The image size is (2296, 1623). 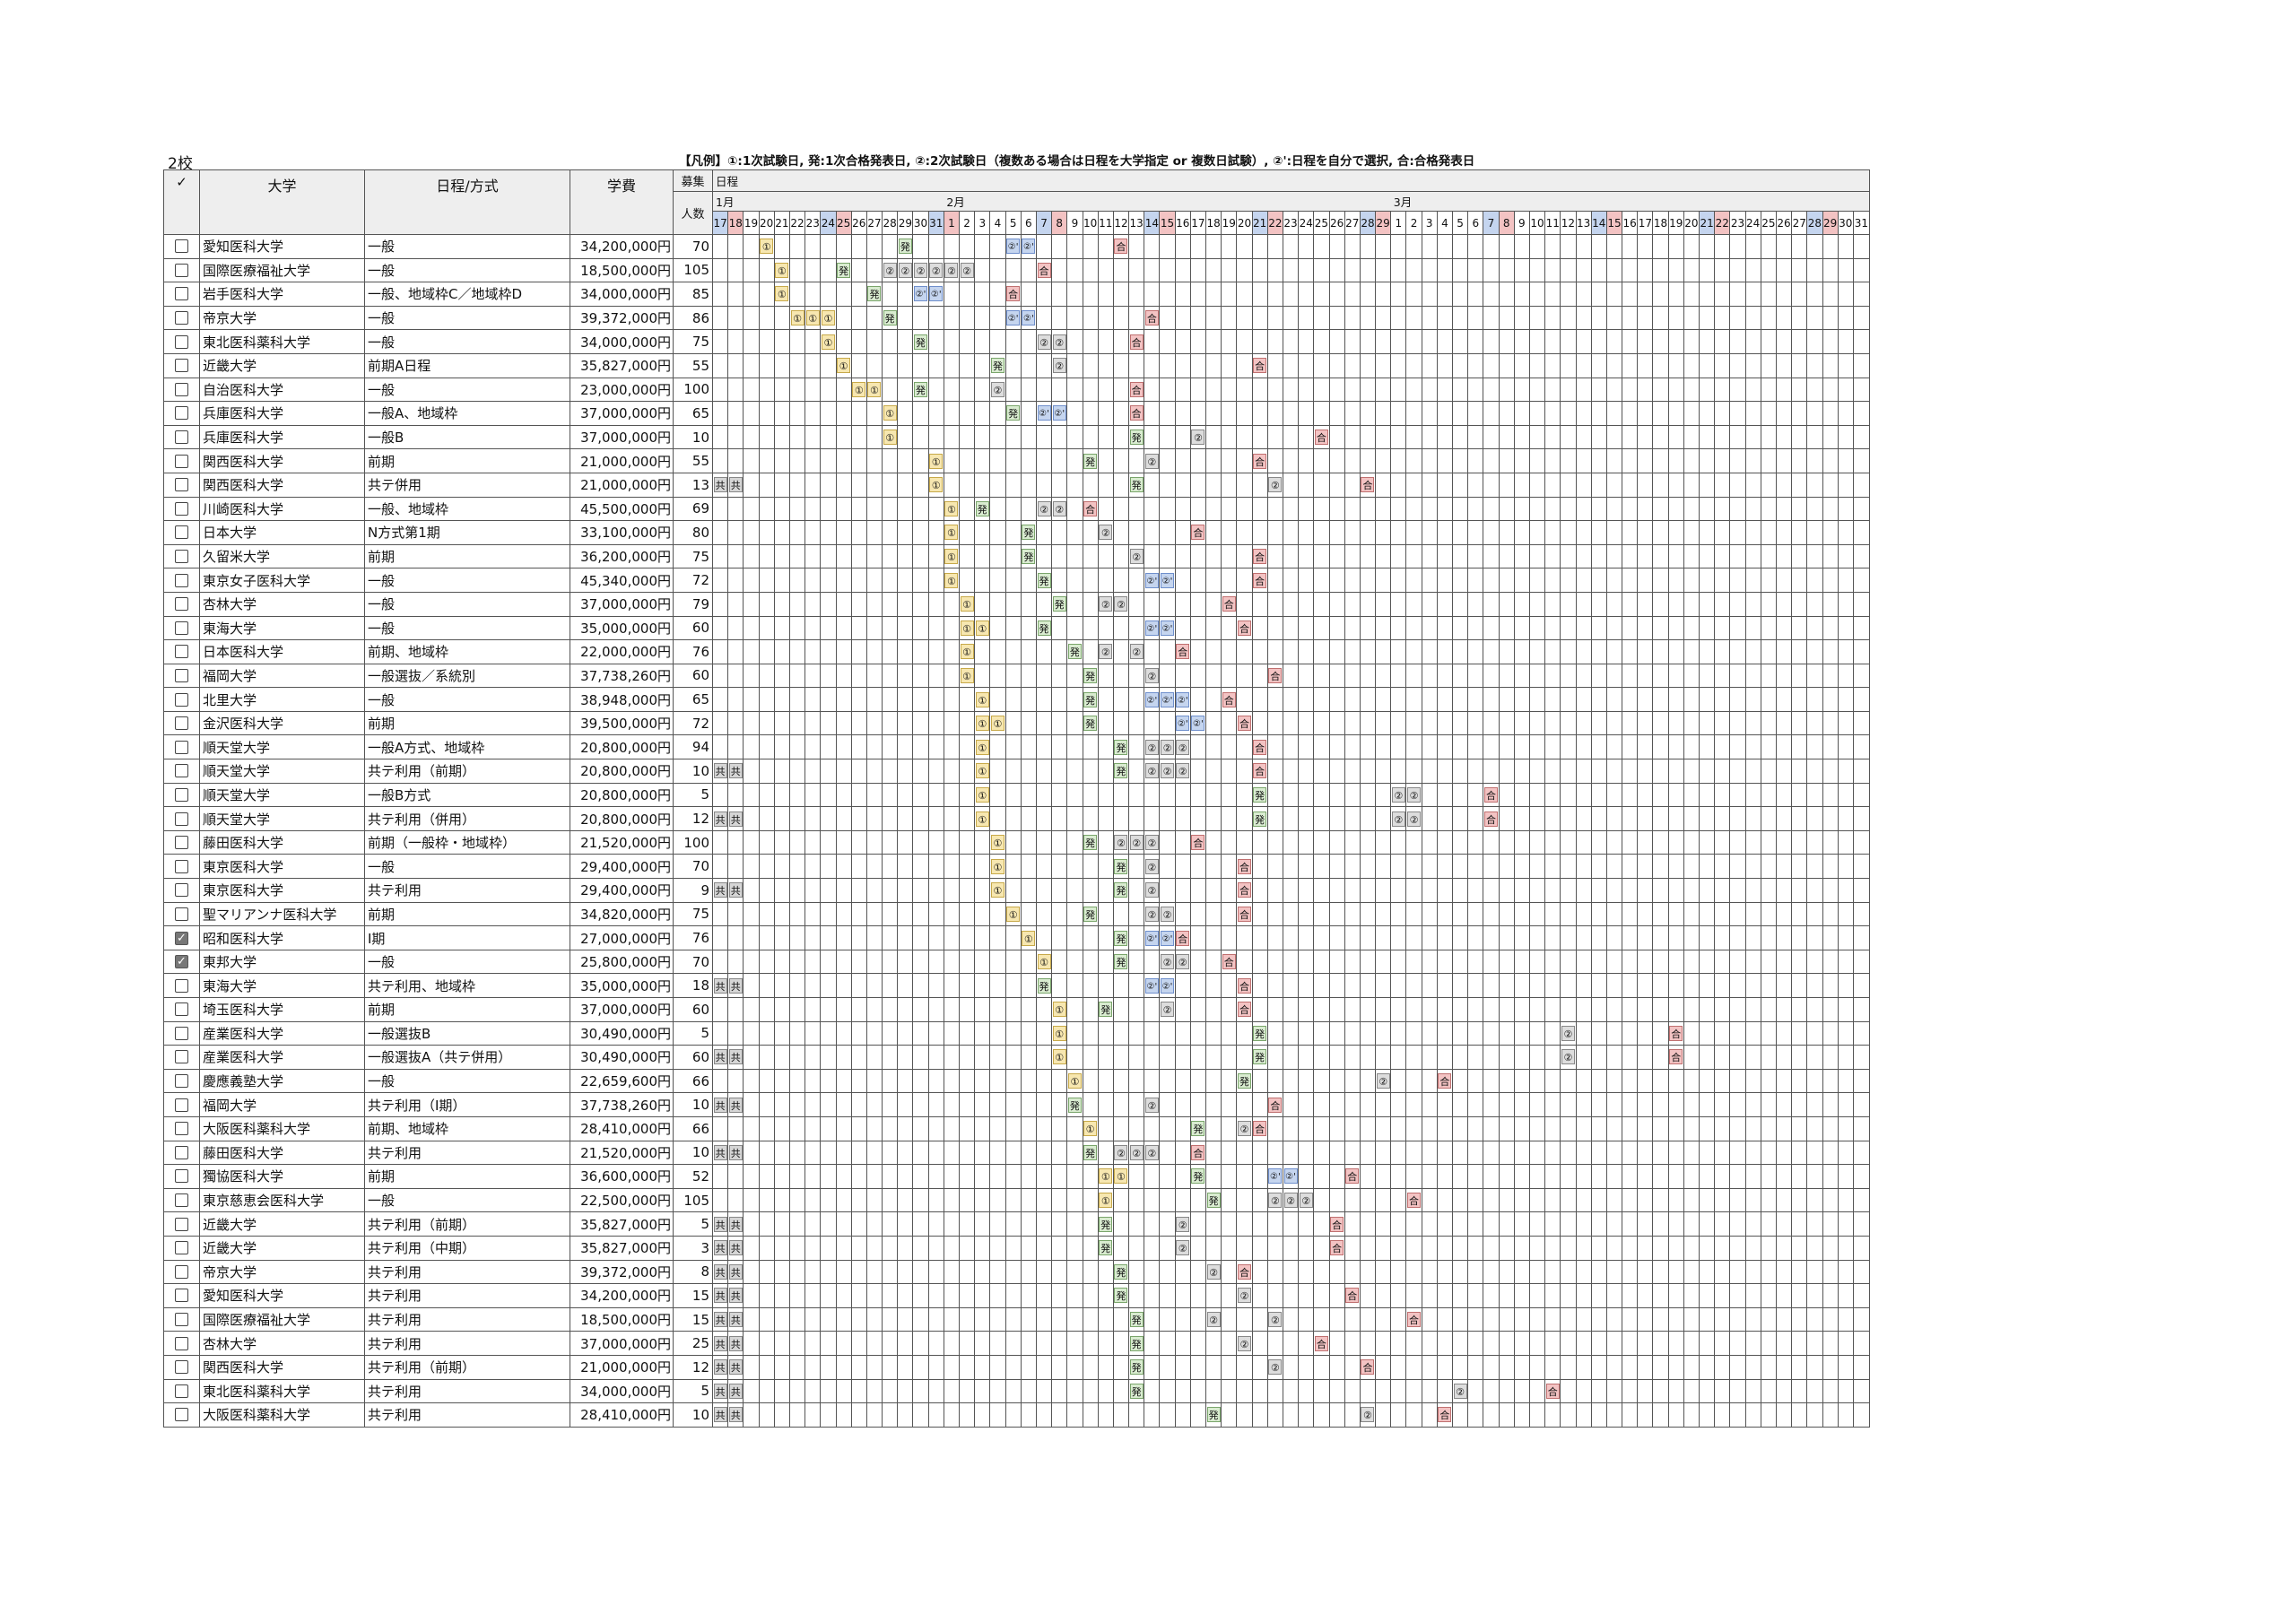 What do you see at coordinates (1044, 962) in the screenshot?
I see `day-cell: ①` at bounding box center [1044, 962].